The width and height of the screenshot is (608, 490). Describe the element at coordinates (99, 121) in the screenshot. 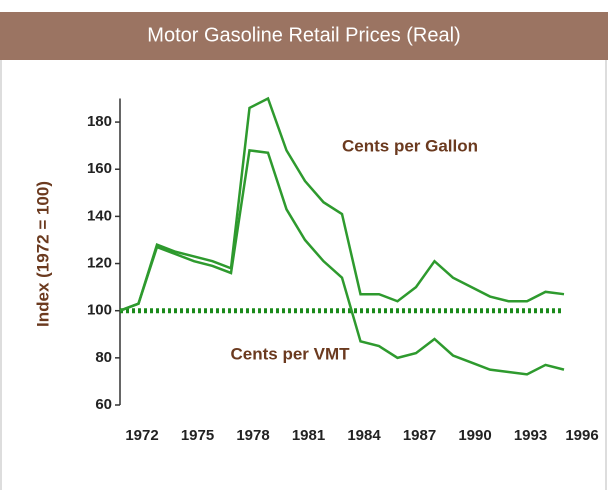

I see `y-tick-label: 180` at that location.